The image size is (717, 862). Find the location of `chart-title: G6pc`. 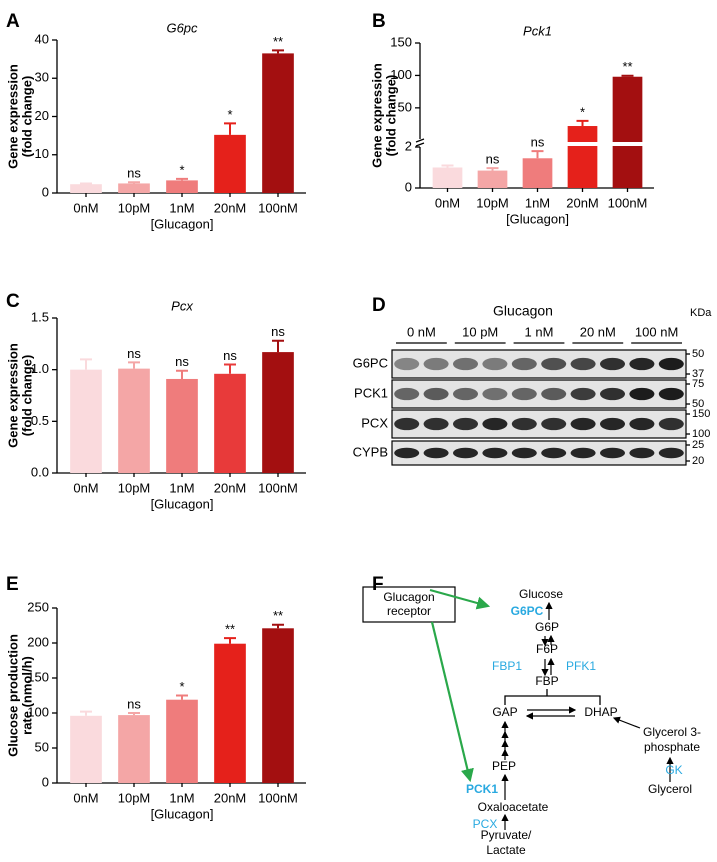

chart-title: G6pc is located at coordinates (182, 27).